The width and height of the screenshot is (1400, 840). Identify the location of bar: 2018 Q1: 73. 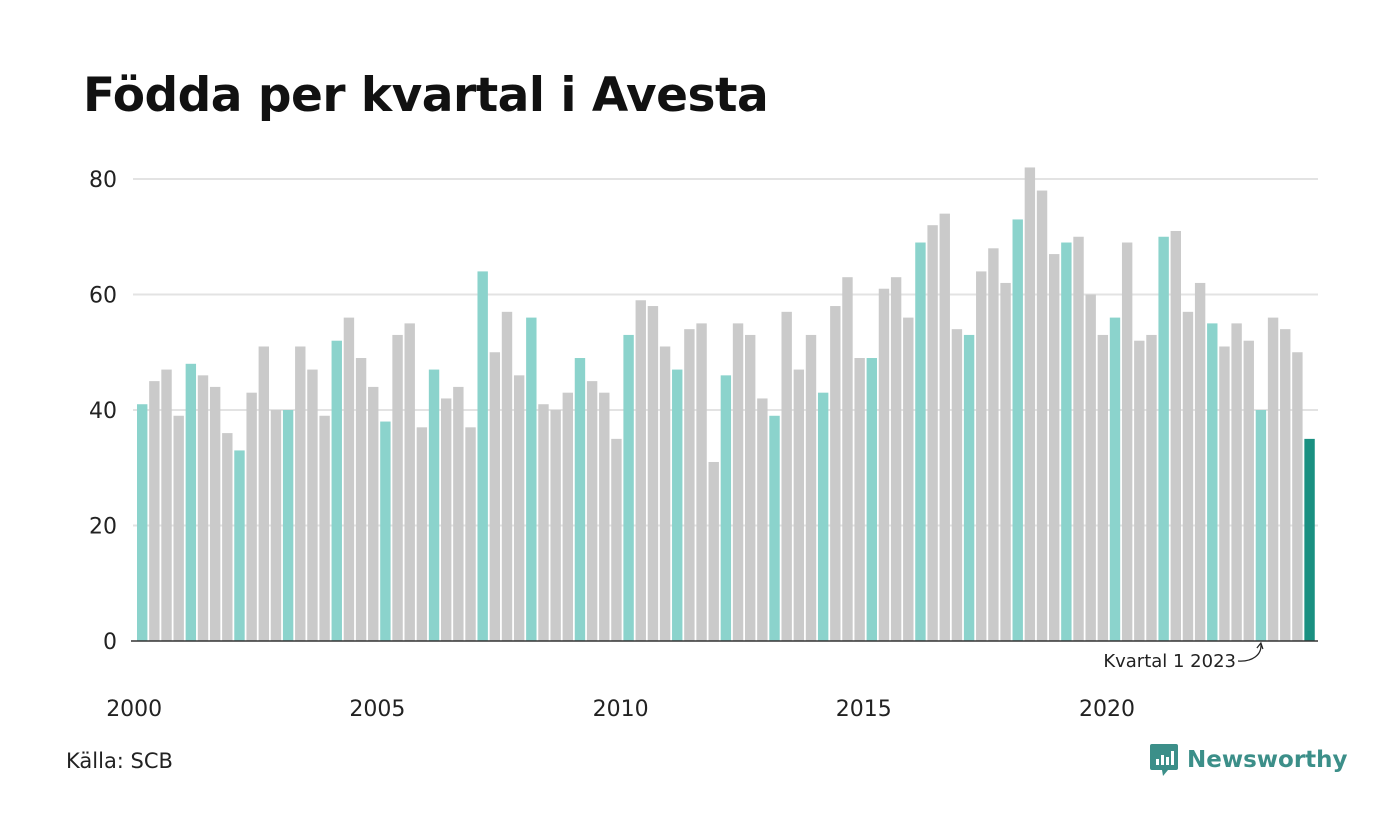
(1017, 430).